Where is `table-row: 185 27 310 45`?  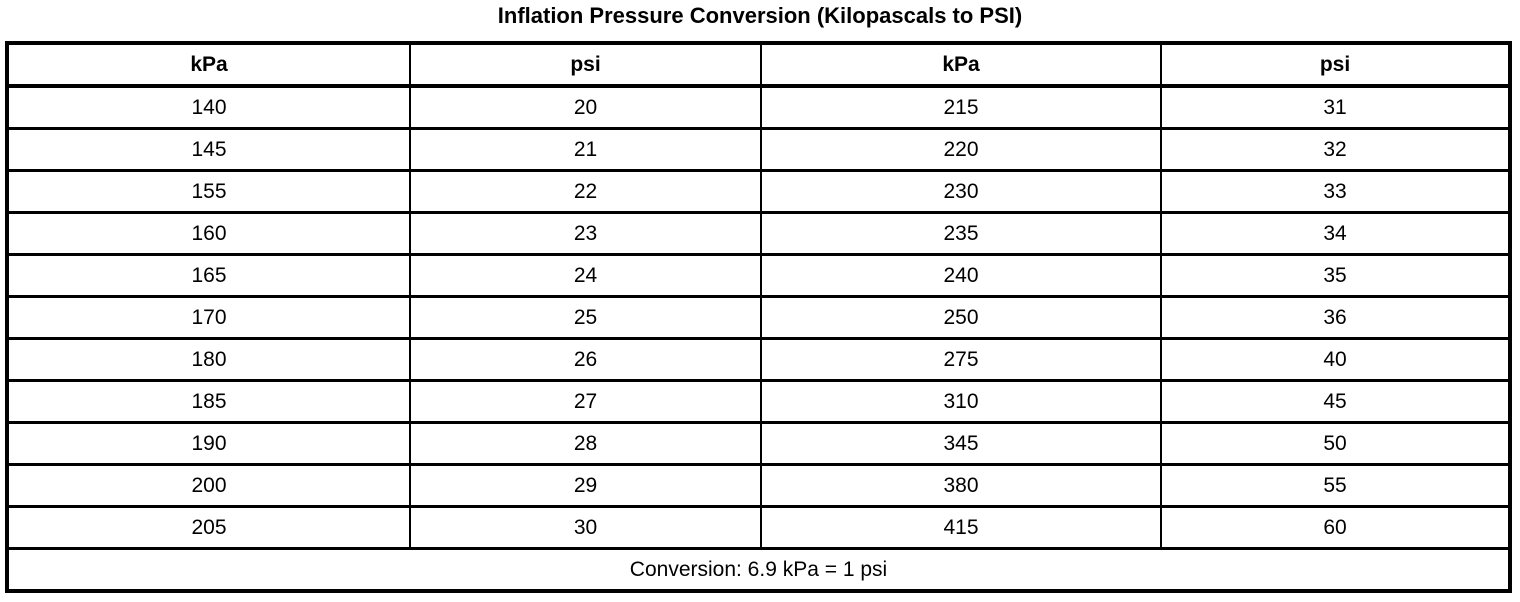
table-row: 185 27 310 45 is located at coordinates (758, 401).